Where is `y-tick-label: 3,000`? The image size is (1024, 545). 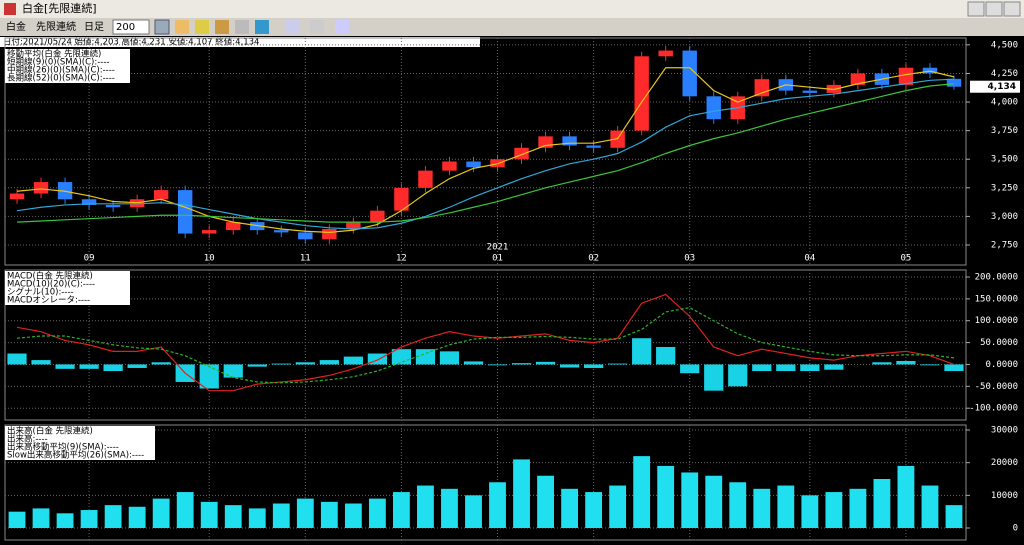
y-tick-label: 3,000 is located at coordinates (1004, 217).